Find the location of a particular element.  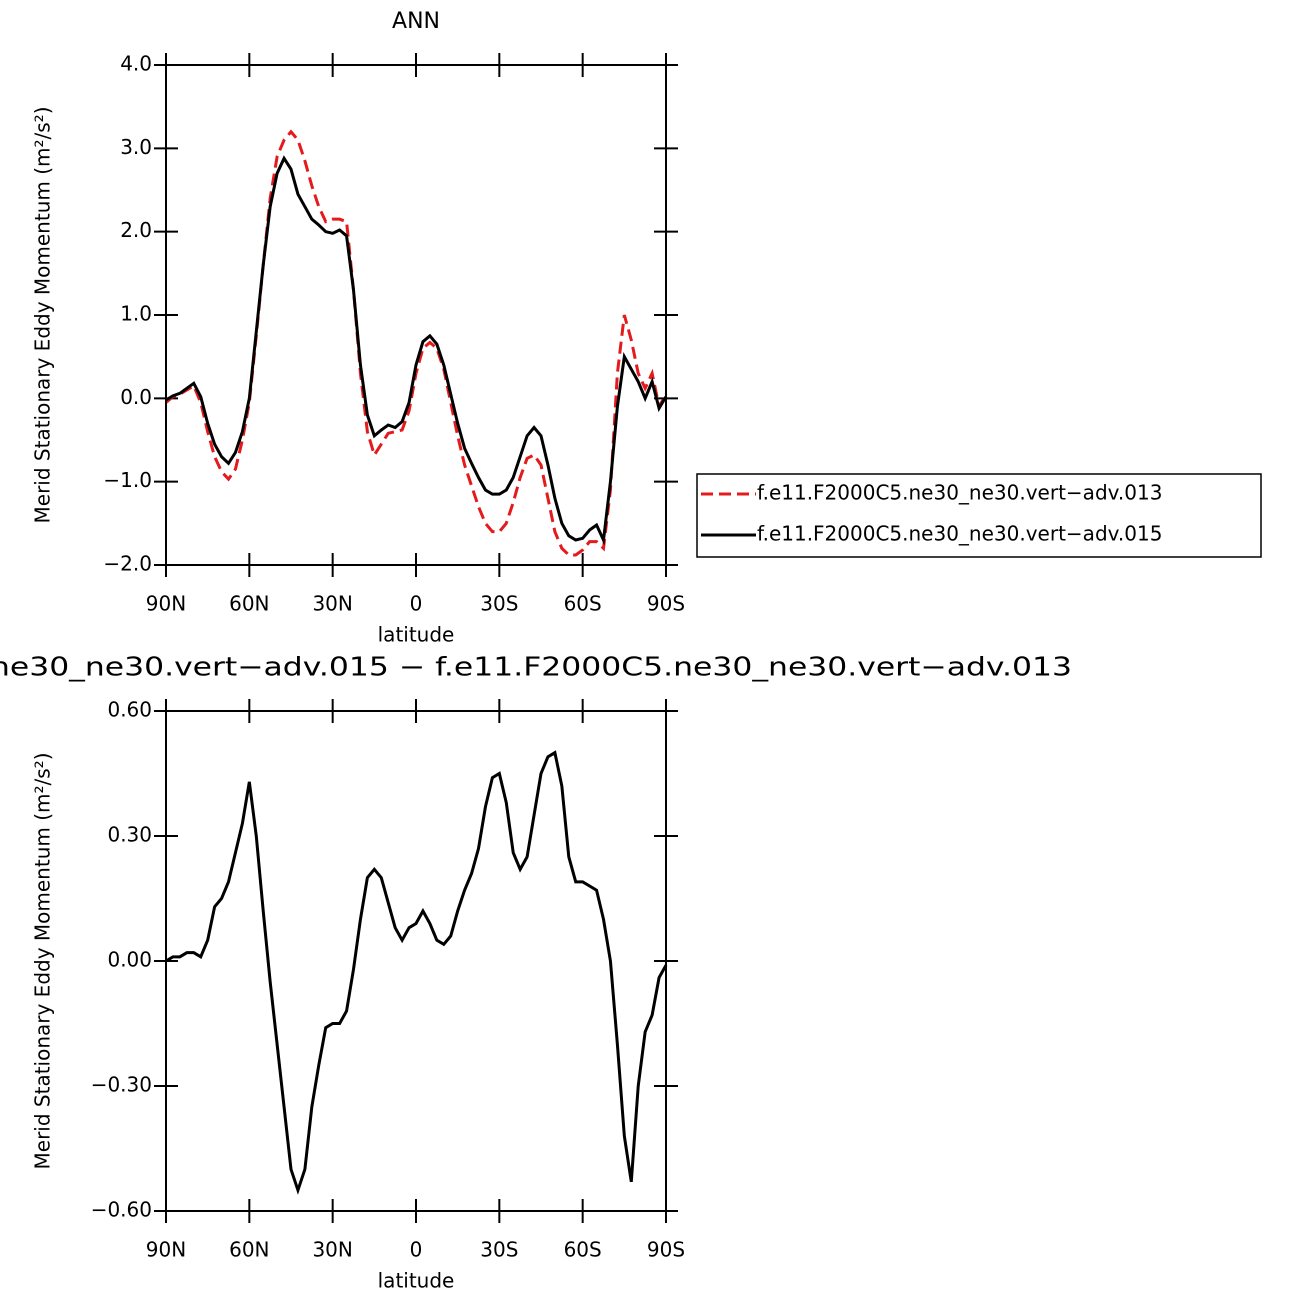

legend-label: f.e11.F2000C5.ne30_ne30.vert−adv.015 is located at coordinates (959, 534).